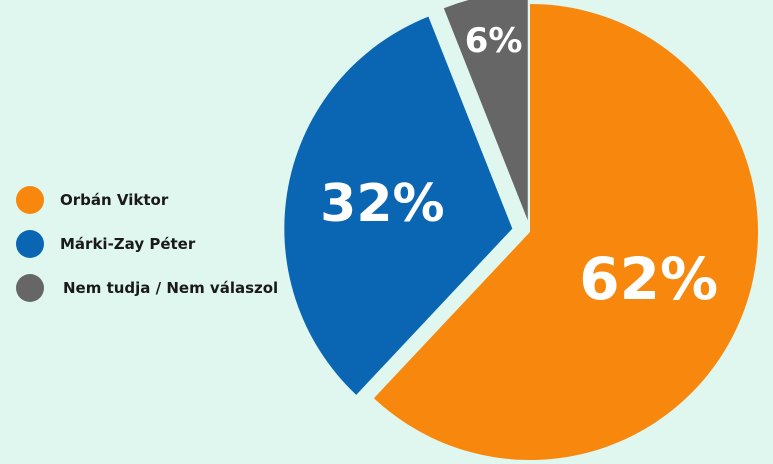  Describe the element at coordinates (382, 204) in the screenshot. I see `slice-label-marki-zay: 32%` at that location.